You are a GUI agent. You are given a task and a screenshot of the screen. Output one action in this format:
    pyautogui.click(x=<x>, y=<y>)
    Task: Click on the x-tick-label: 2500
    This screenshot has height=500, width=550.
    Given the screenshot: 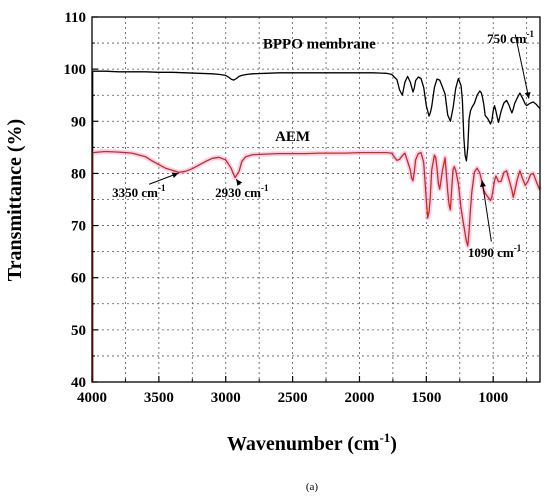 What is the action you would take?
    pyautogui.click(x=293, y=398)
    